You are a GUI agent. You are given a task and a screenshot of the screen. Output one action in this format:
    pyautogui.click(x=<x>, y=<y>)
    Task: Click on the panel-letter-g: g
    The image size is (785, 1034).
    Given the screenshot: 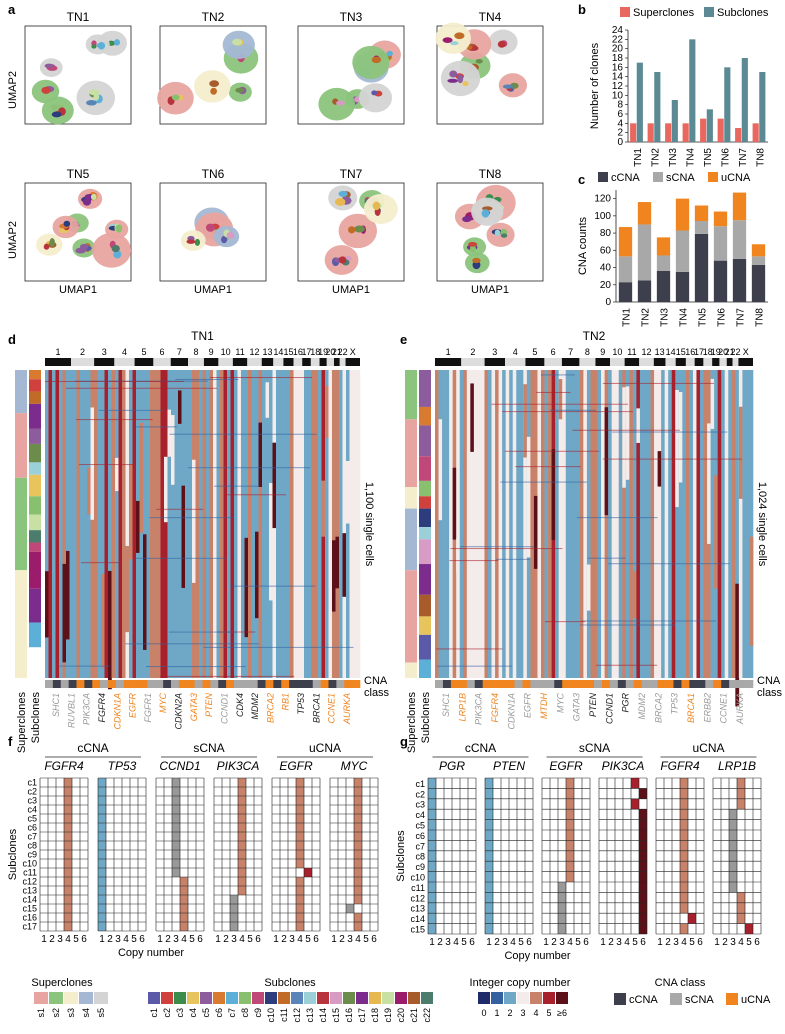 What is the action you would take?
    pyautogui.click(x=404, y=741)
    